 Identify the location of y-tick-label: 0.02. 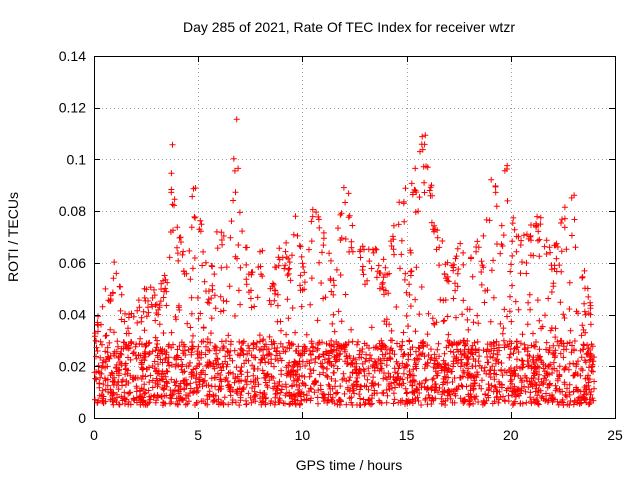
(72, 366).